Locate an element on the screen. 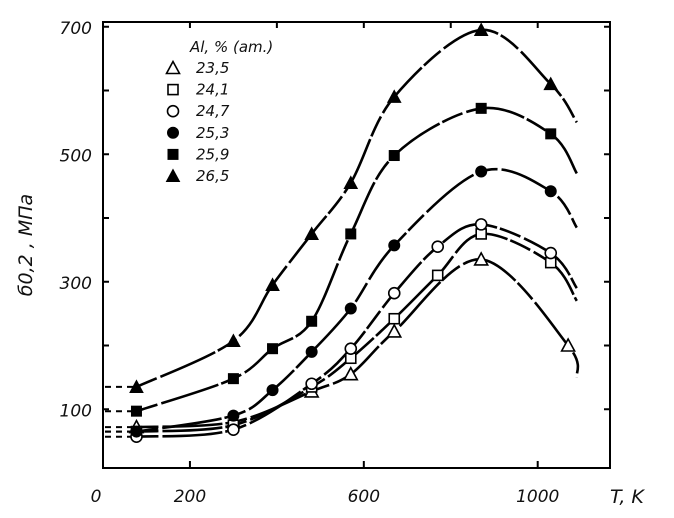  y-tick-label: 500 is located at coordinates (76, 156).